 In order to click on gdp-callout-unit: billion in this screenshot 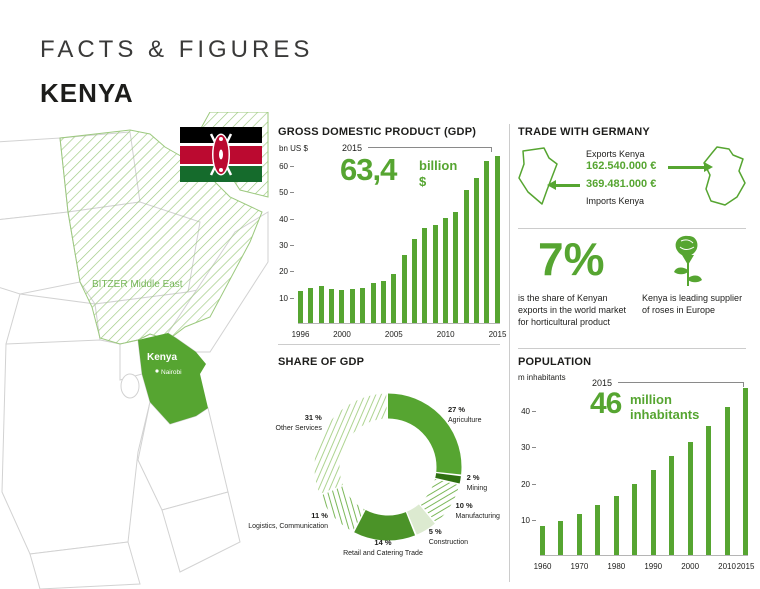, I will do `click(438, 165)`.